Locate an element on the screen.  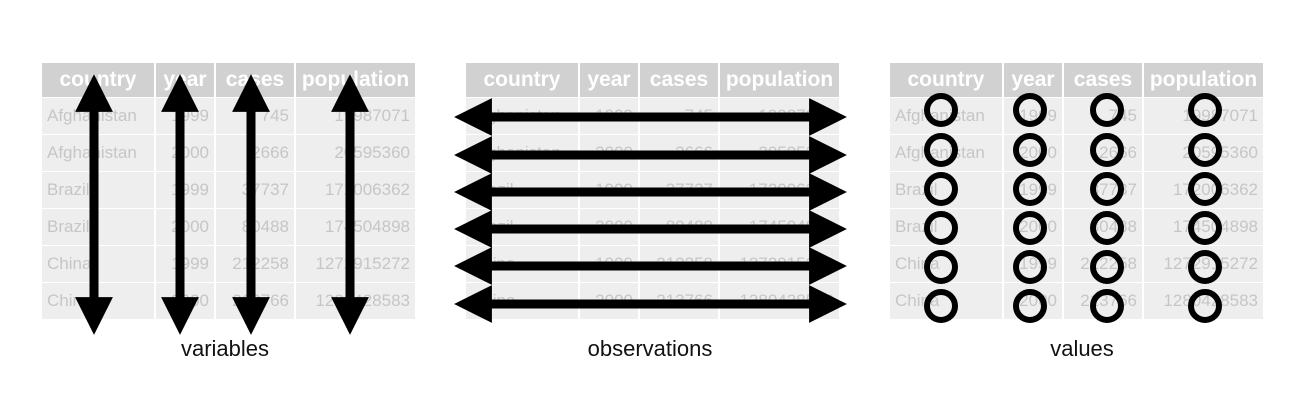
caption-values: values is located at coordinates (1082, 348).